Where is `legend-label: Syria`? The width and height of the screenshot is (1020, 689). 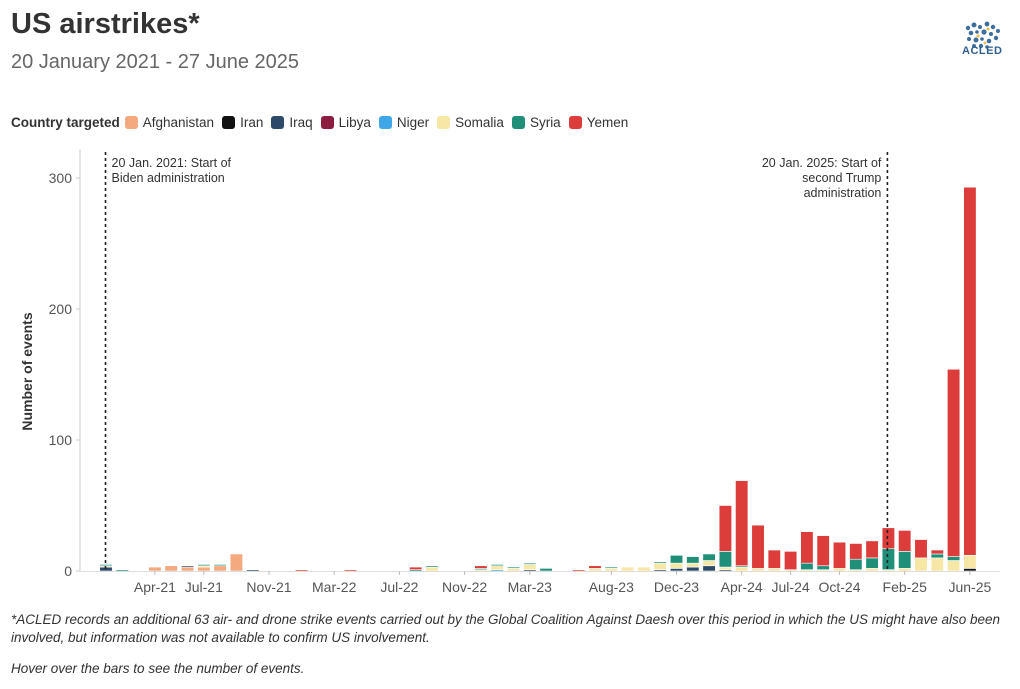
legend-label: Syria is located at coordinates (545, 122).